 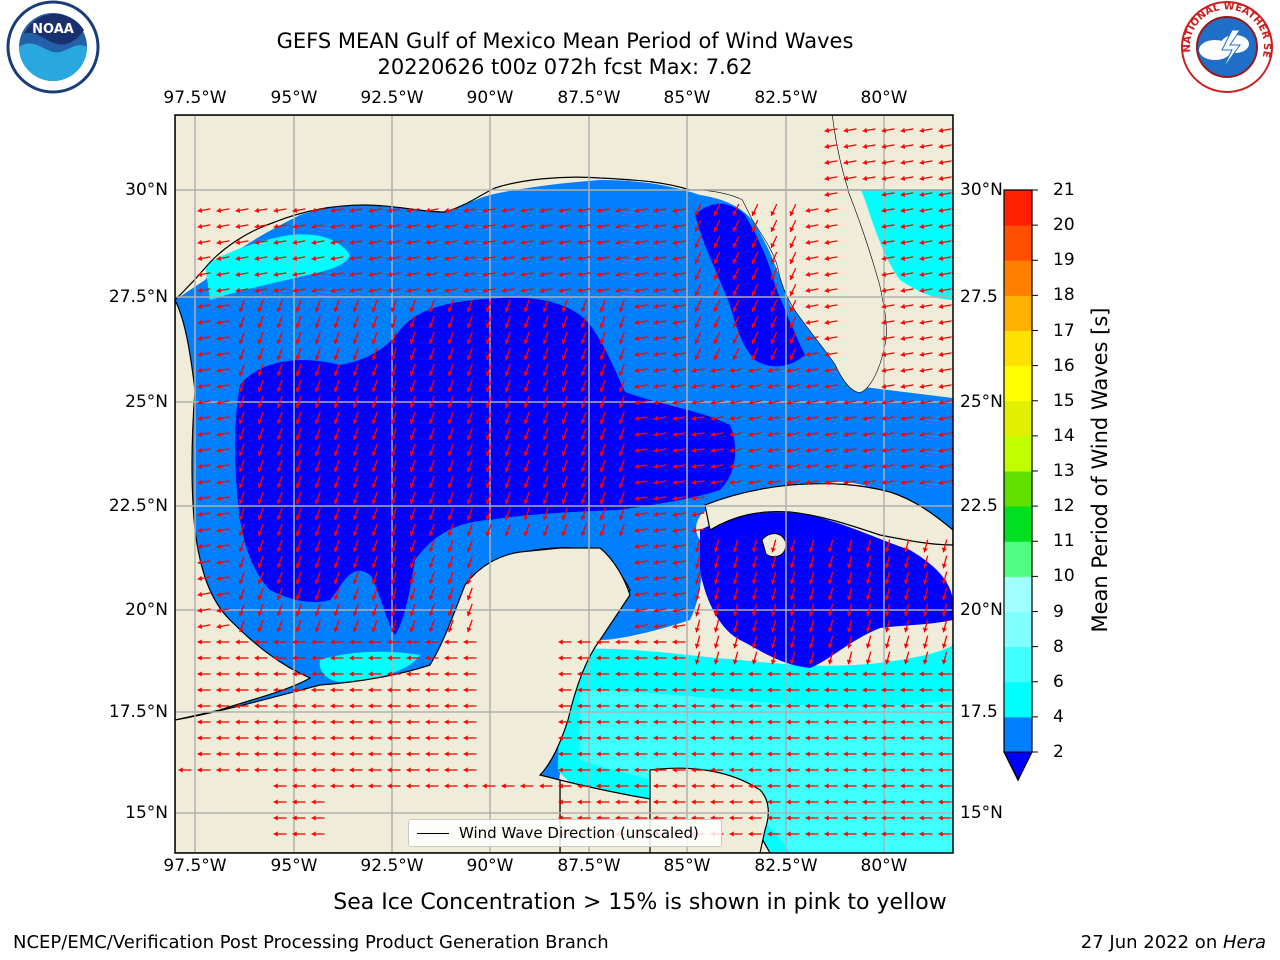 I want to click on colorbar-frame, so click(x=1018, y=485).